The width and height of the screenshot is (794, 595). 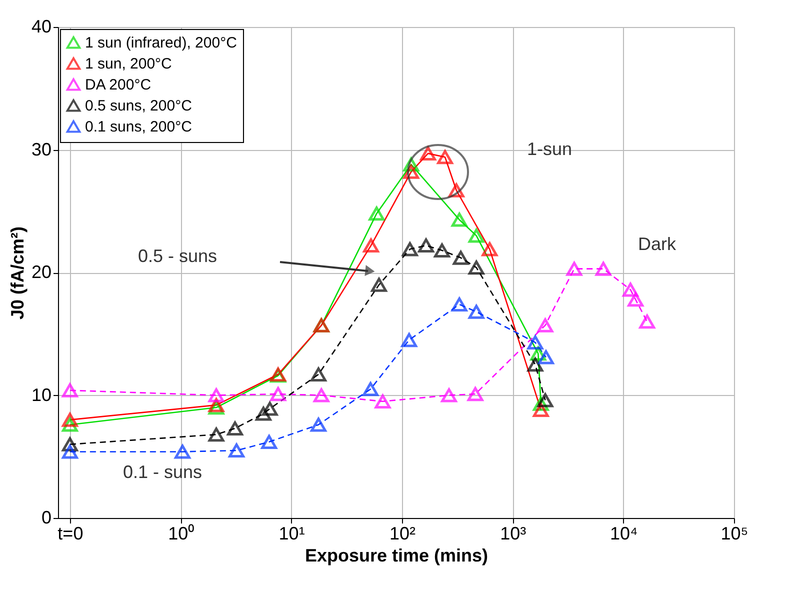 What do you see at coordinates (41, 26) in the screenshot?
I see `y-tick-label: 40` at bounding box center [41, 26].